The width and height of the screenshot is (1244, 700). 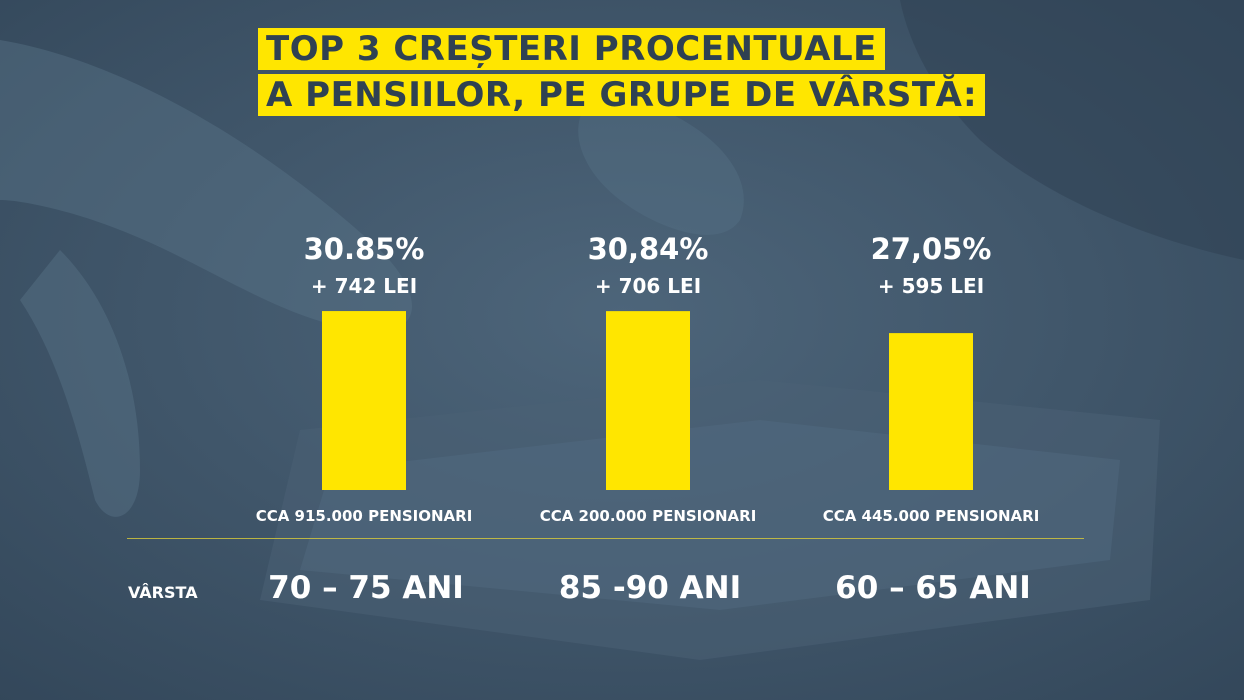 What do you see at coordinates (931, 516) in the screenshot?
I see `pensioner-count-label-3: CCA 445.000 PENSIONARI` at bounding box center [931, 516].